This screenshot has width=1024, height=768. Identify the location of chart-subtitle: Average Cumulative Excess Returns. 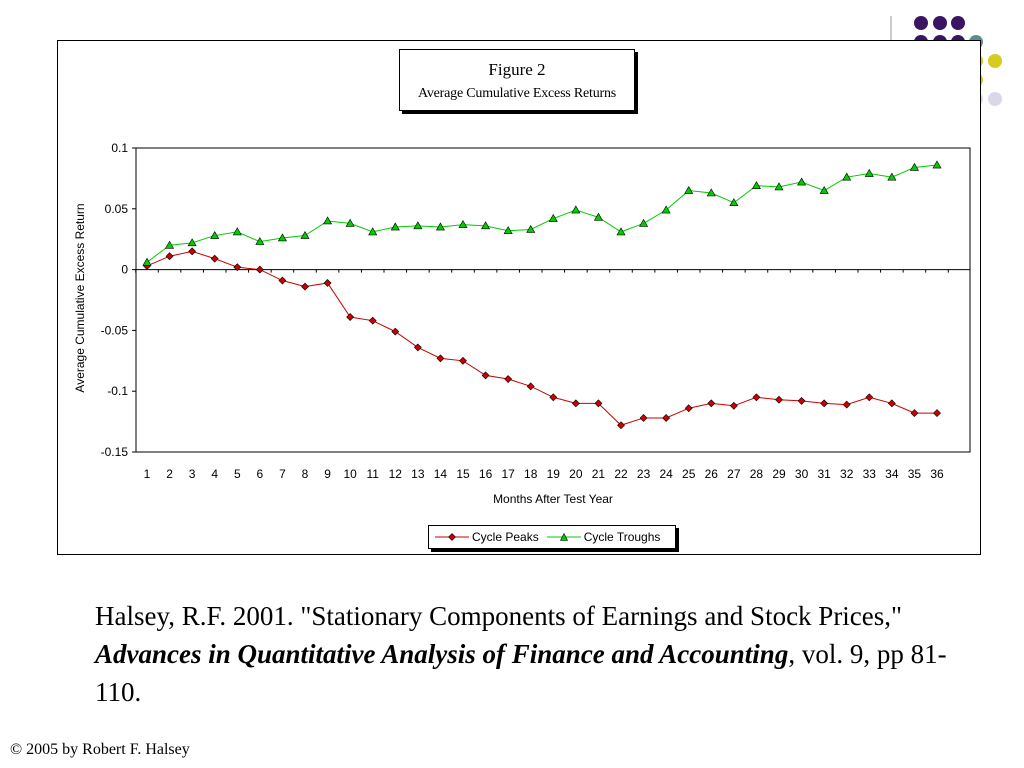
(517, 93).